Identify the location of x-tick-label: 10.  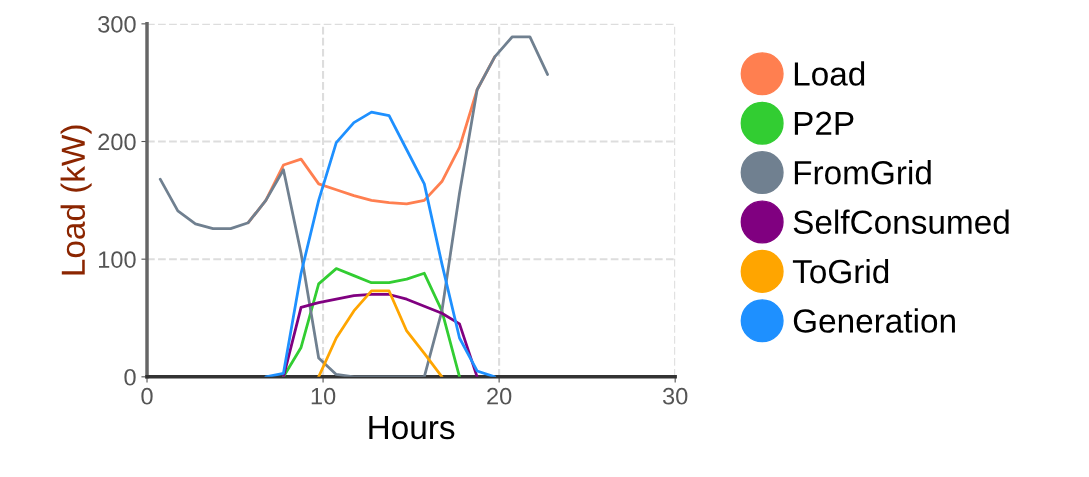
(323, 396).